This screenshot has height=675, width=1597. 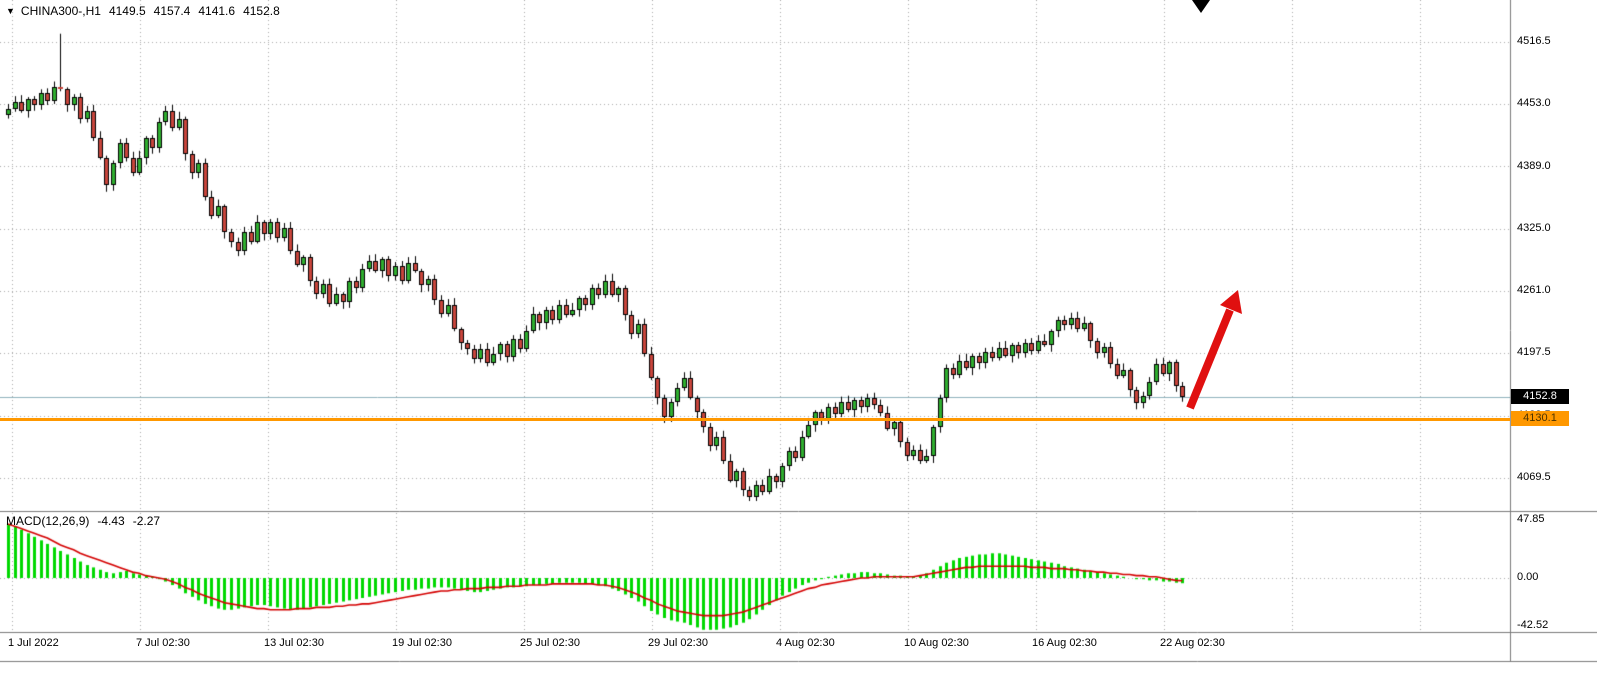 What do you see at coordinates (1528, 577) in the screenshot?
I see `macd-axis-label: 0.00` at bounding box center [1528, 577].